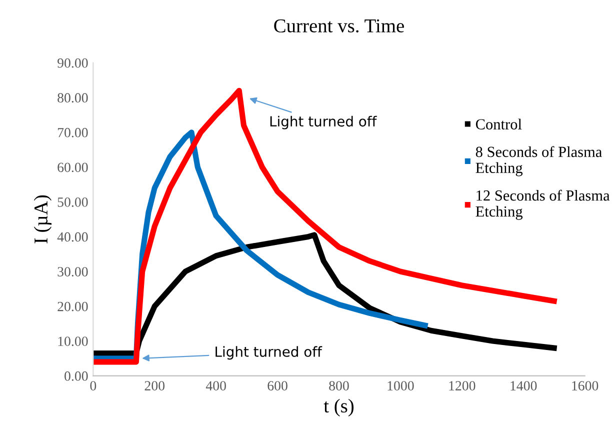  I want to click on y-tick-label: 30.00, so click(73, 271).